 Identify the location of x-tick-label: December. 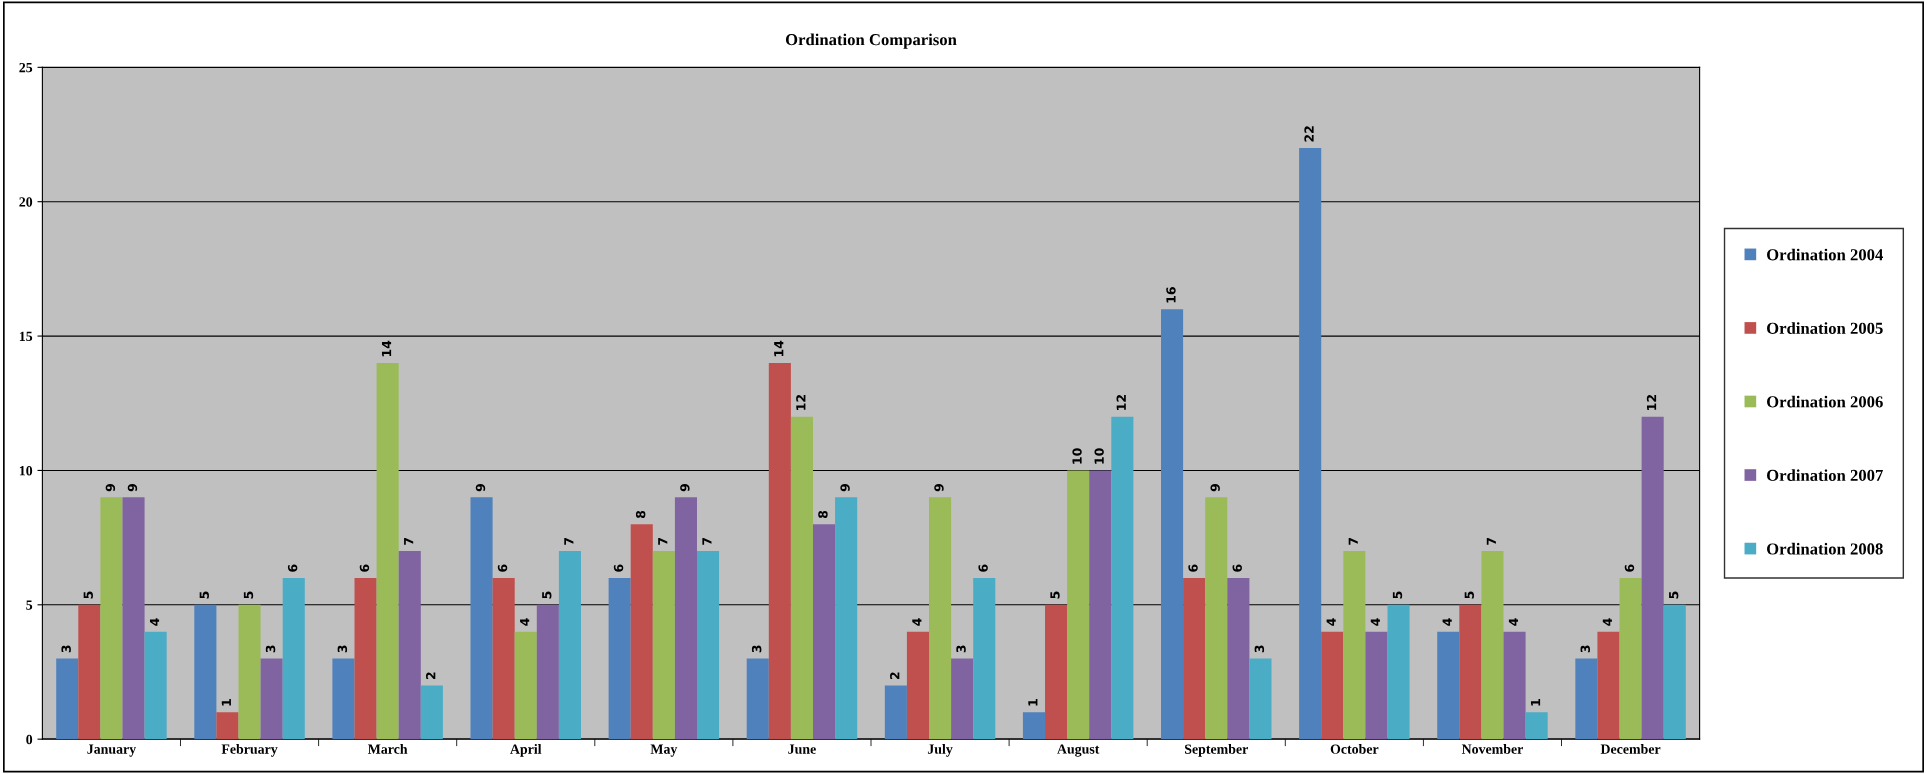
(1630, 749).